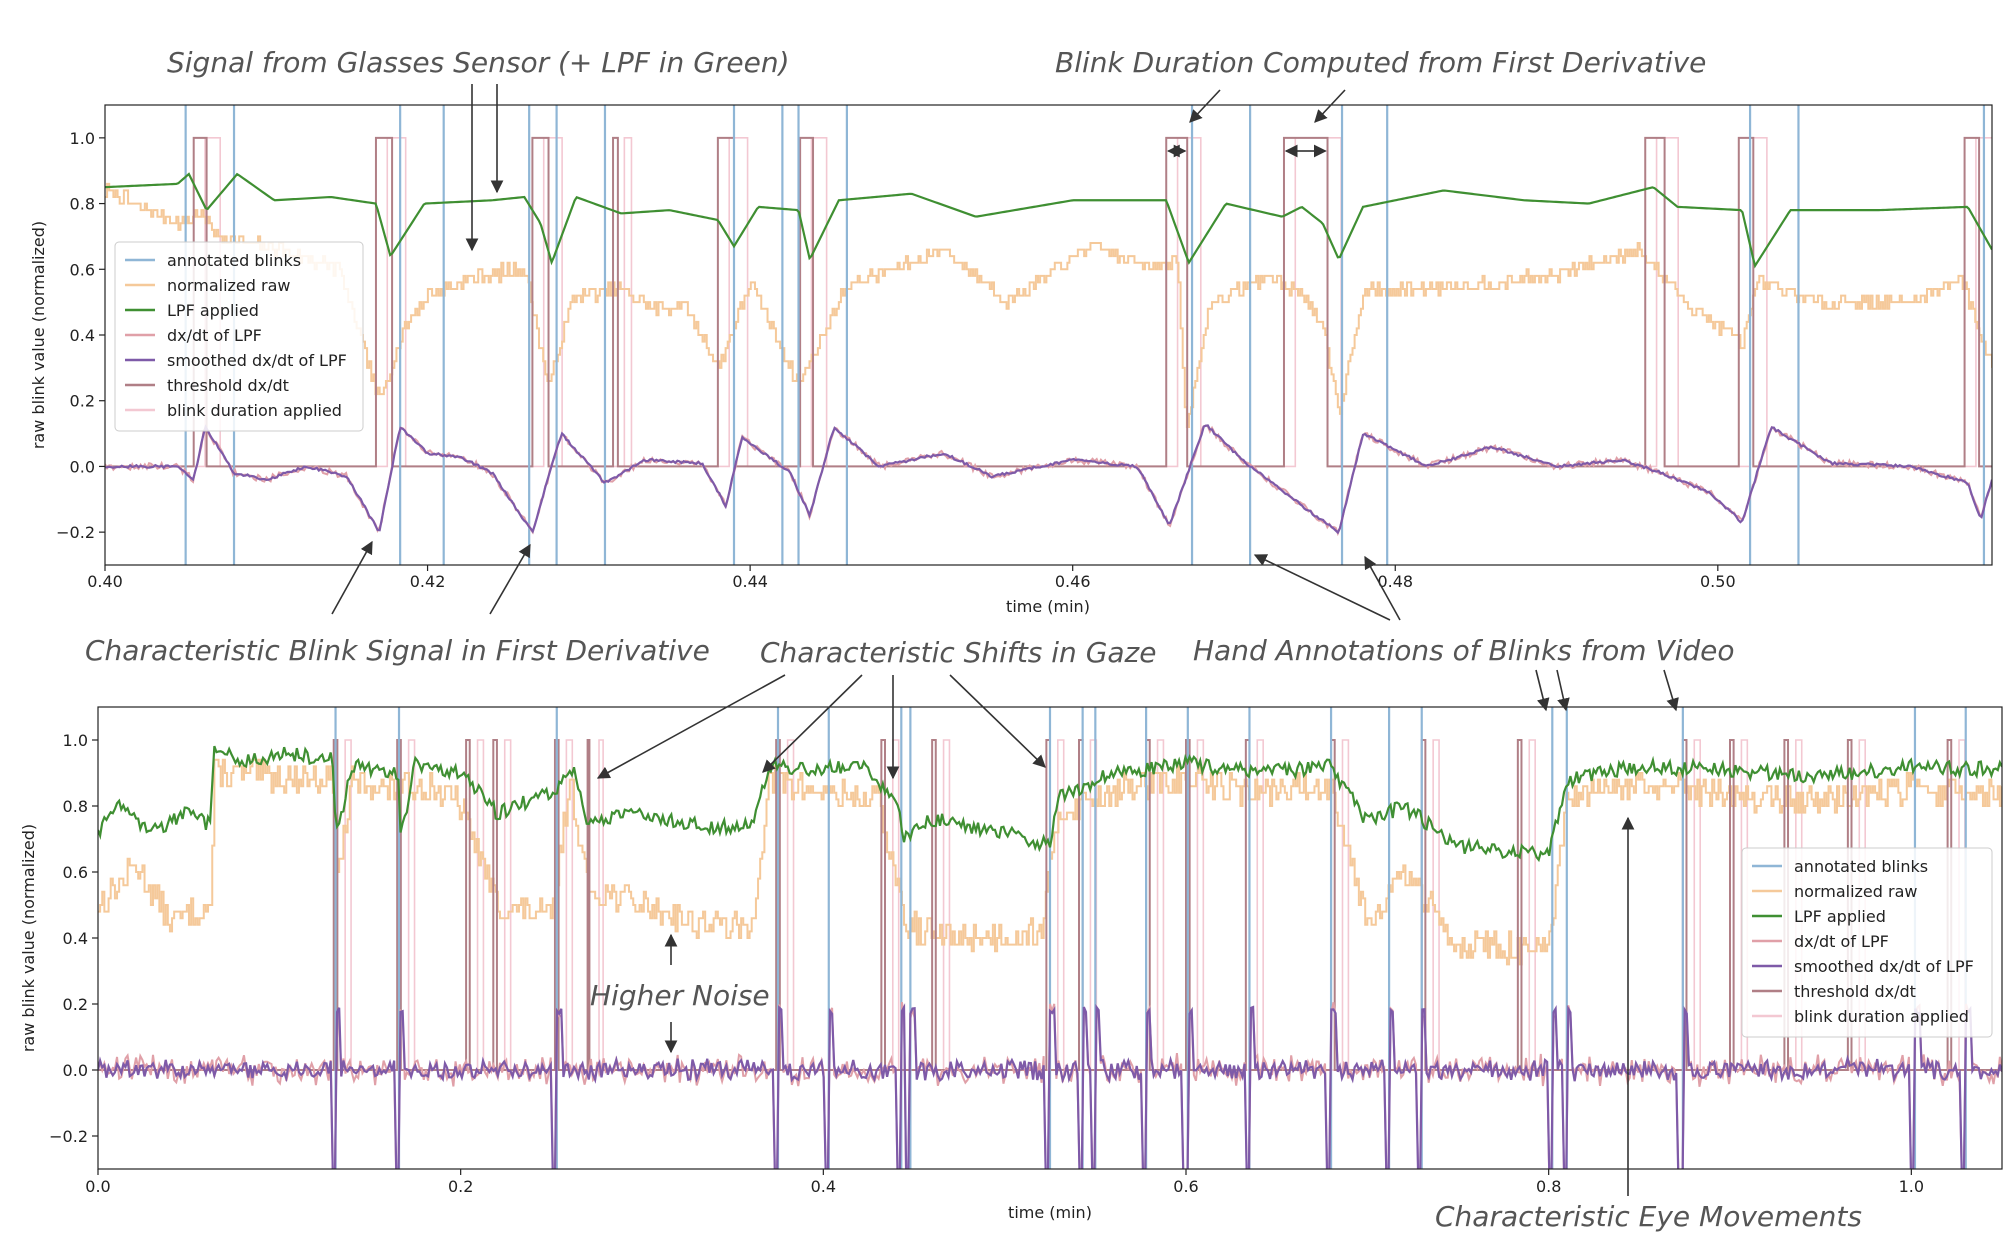 Image resolution: width=2016 pixels, height=1252 pixels. What do you see at coordinates (680, 995) in the screenshot?
I see `annotation-higher-noise: Higher Noise` at bounding box center [680, 995].